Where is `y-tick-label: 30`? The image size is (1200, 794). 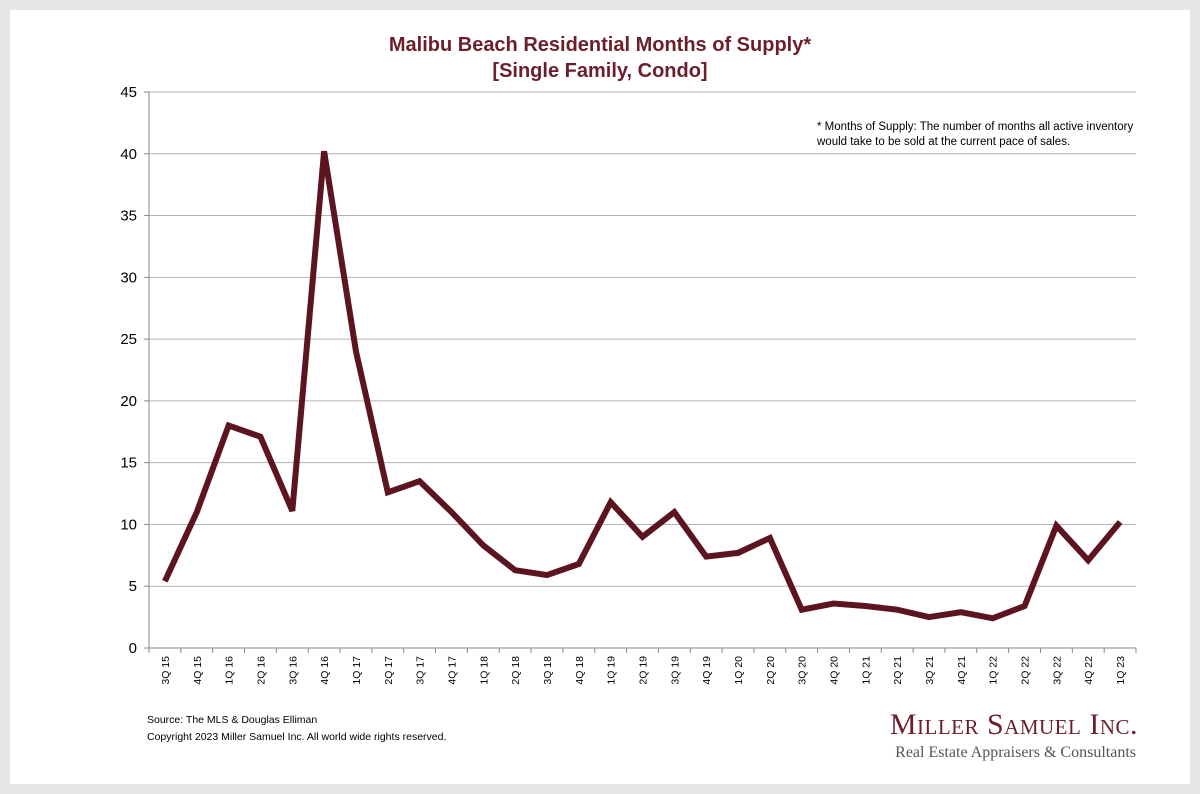 y-tick-label: 30 is located at coordinates (128, 277).